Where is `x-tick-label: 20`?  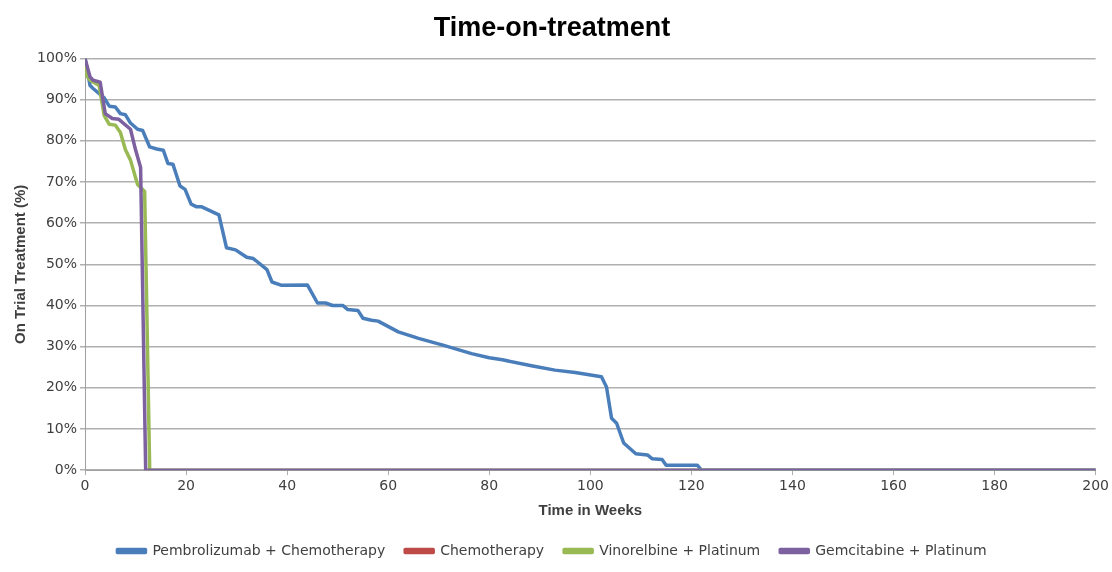 x-tick-label: 20 is located at coordinates (186, 485).